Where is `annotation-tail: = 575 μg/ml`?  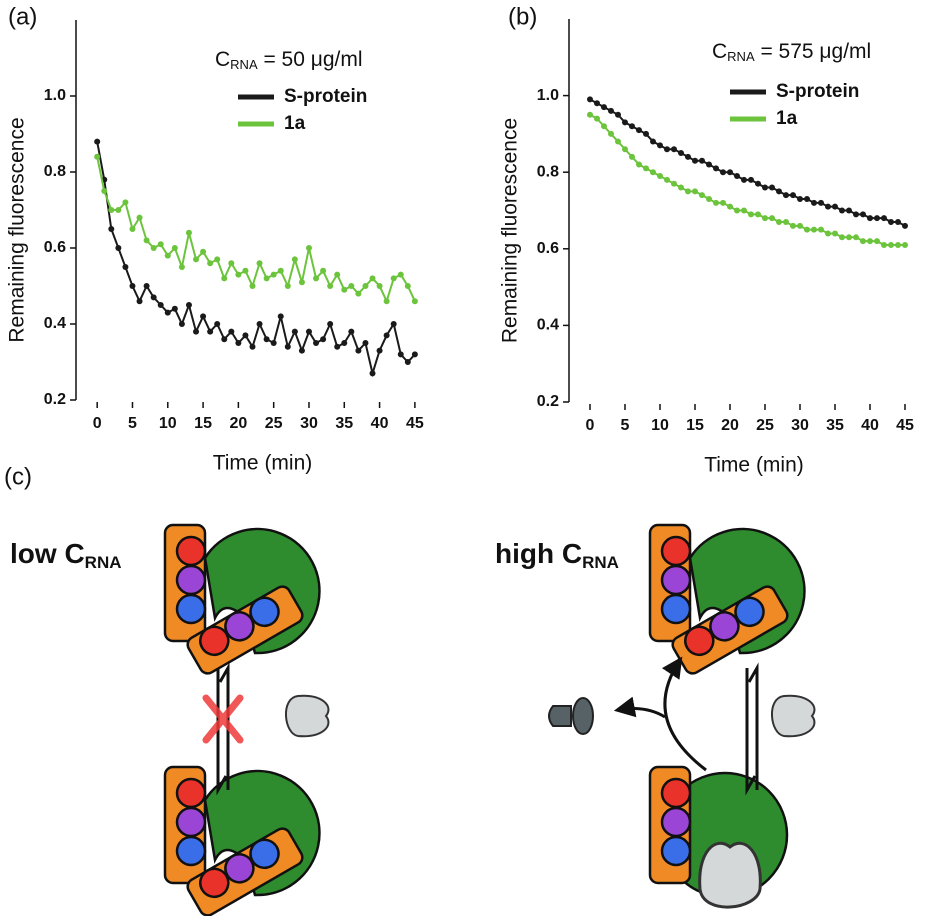
annotation-tail: = 575 μg/ml is located at coordinates (813, 51).